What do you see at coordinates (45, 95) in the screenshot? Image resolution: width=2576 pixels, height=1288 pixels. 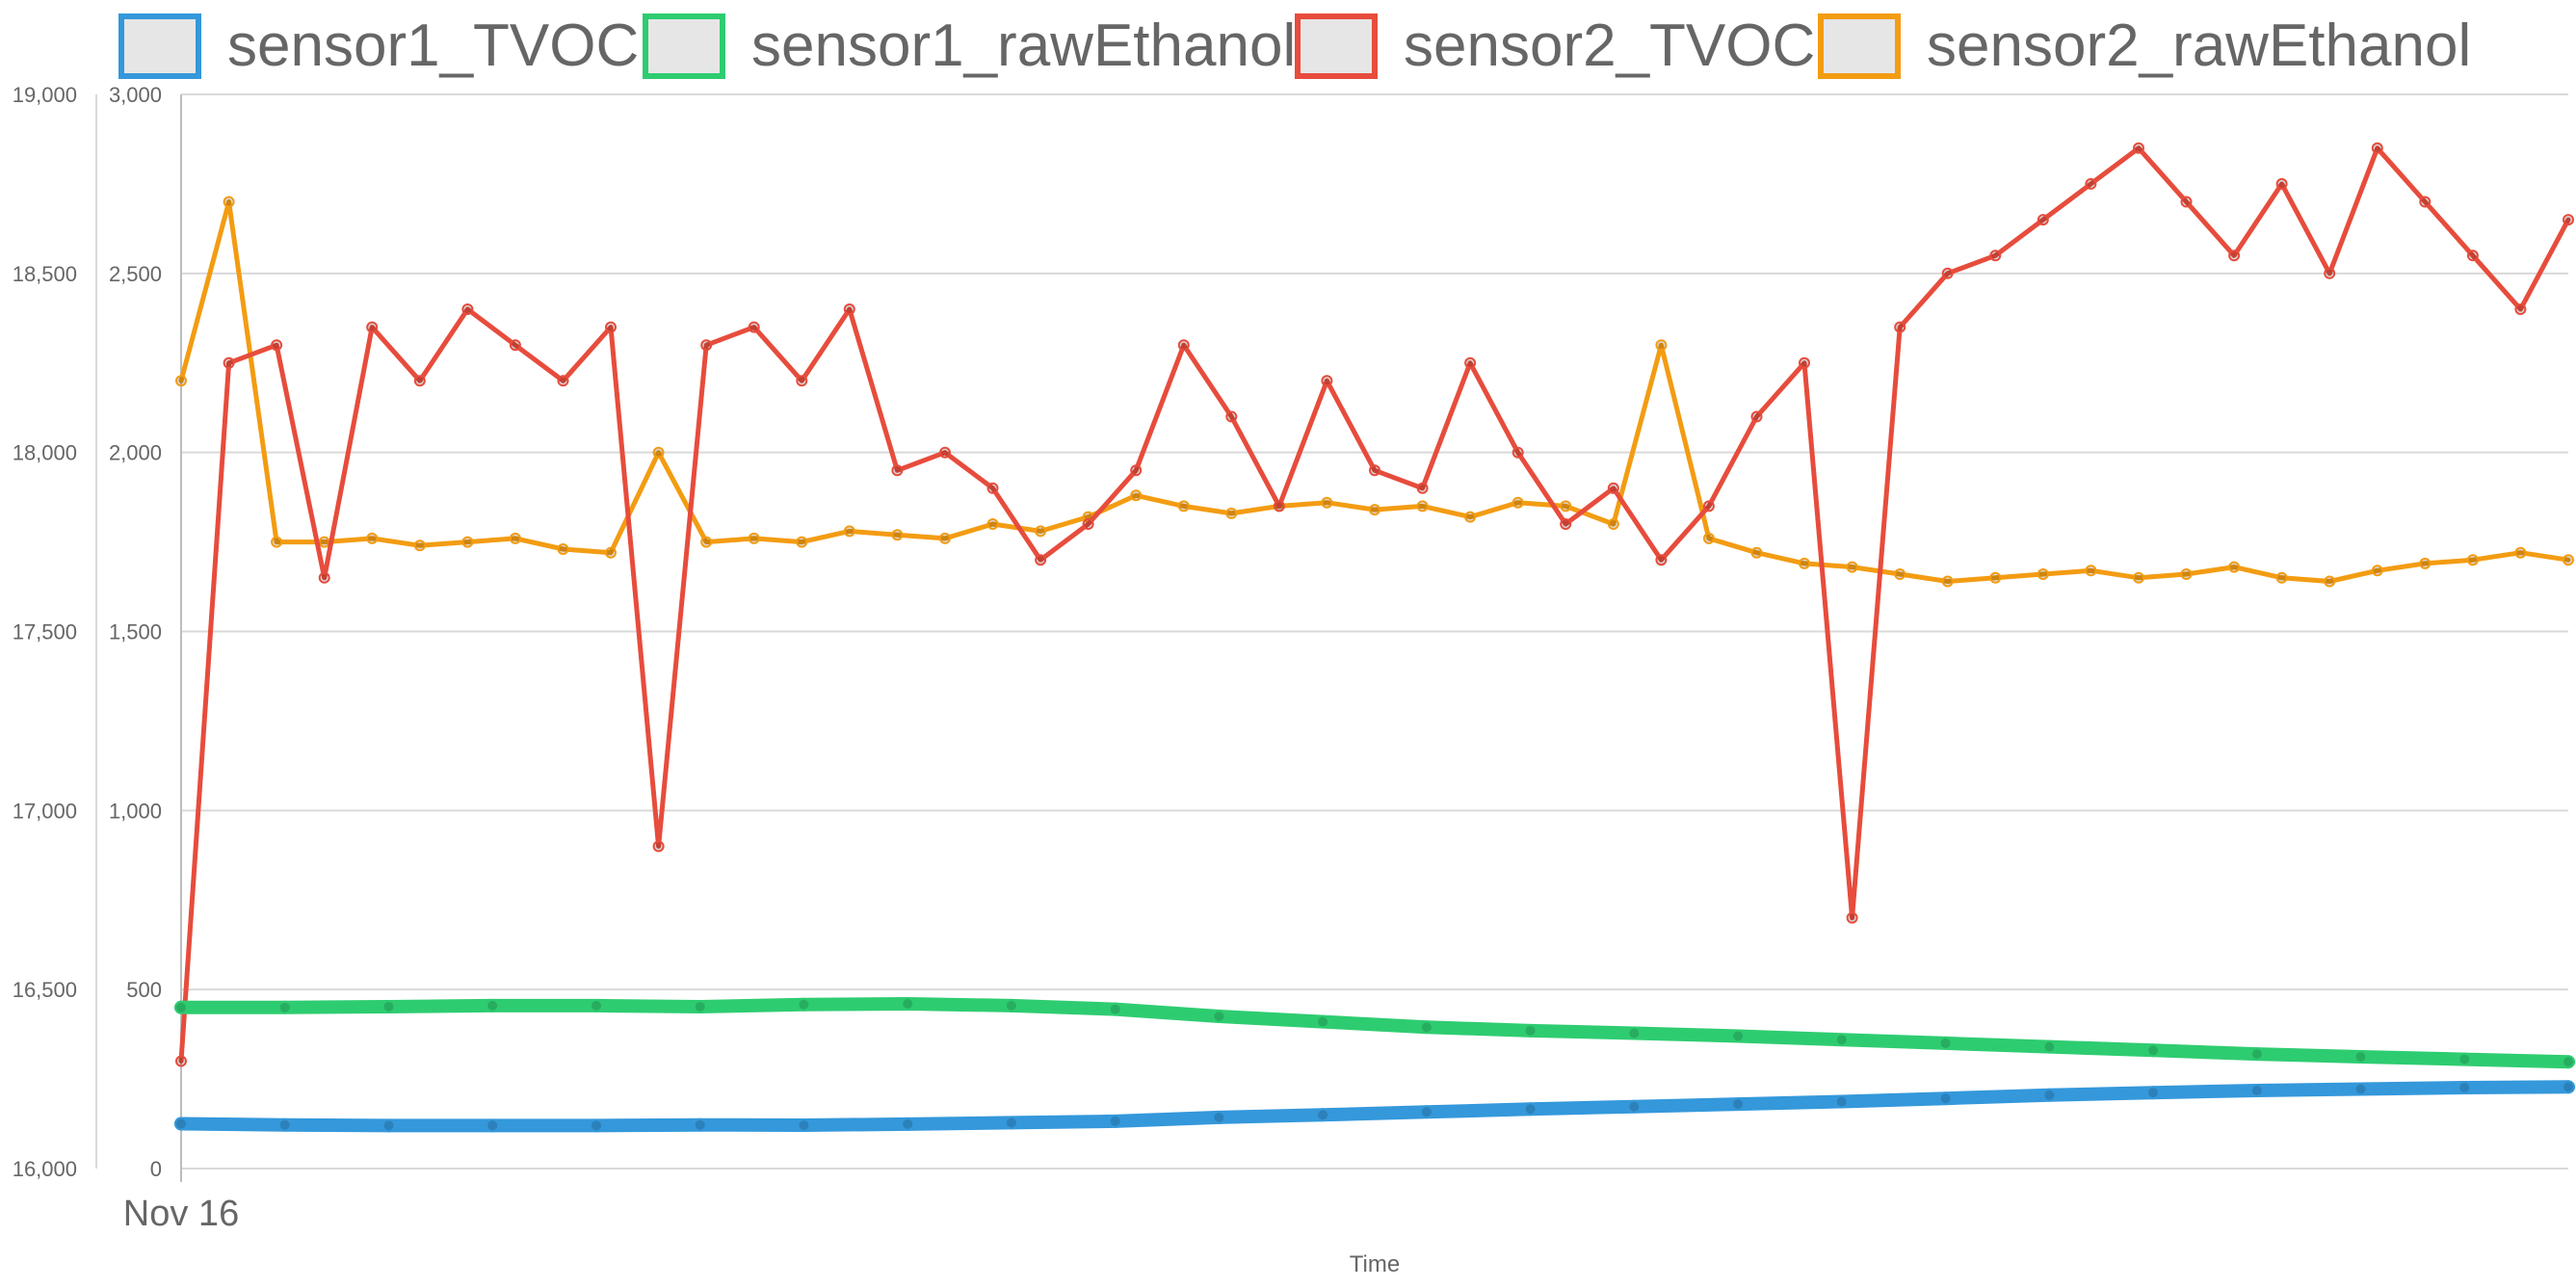 I see `left-tick-label: 19,000` at bounding box center [45, 95].